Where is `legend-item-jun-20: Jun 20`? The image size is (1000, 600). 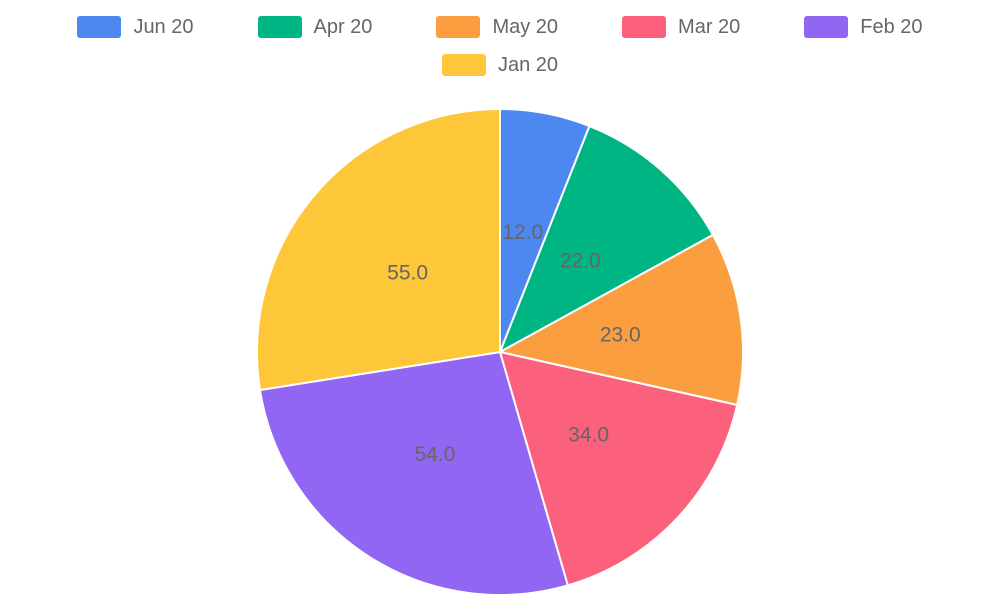
legend-item-jun-20: Jun 20 is located at coordinates (135, 27).